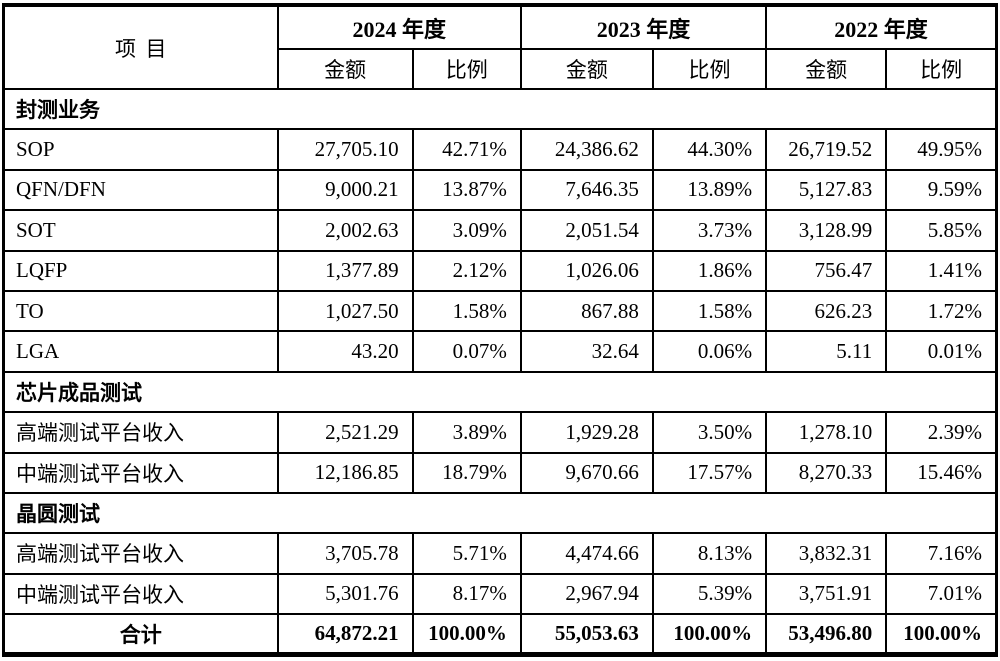  I want to click on year-header-2024: 2024 年度, so click(399, 27).